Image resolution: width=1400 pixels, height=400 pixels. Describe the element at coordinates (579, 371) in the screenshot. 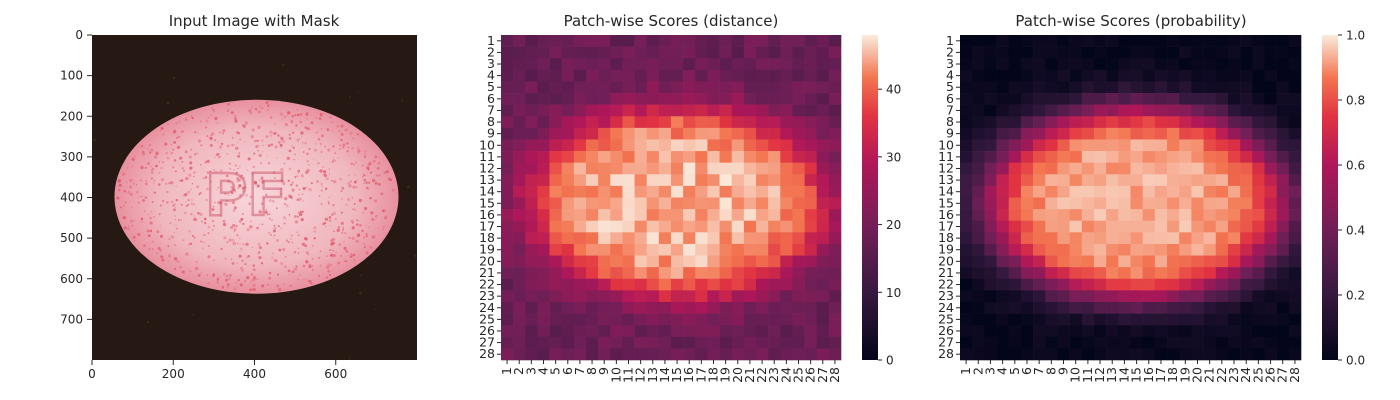

I see `x-tick-label: 7` at that location.